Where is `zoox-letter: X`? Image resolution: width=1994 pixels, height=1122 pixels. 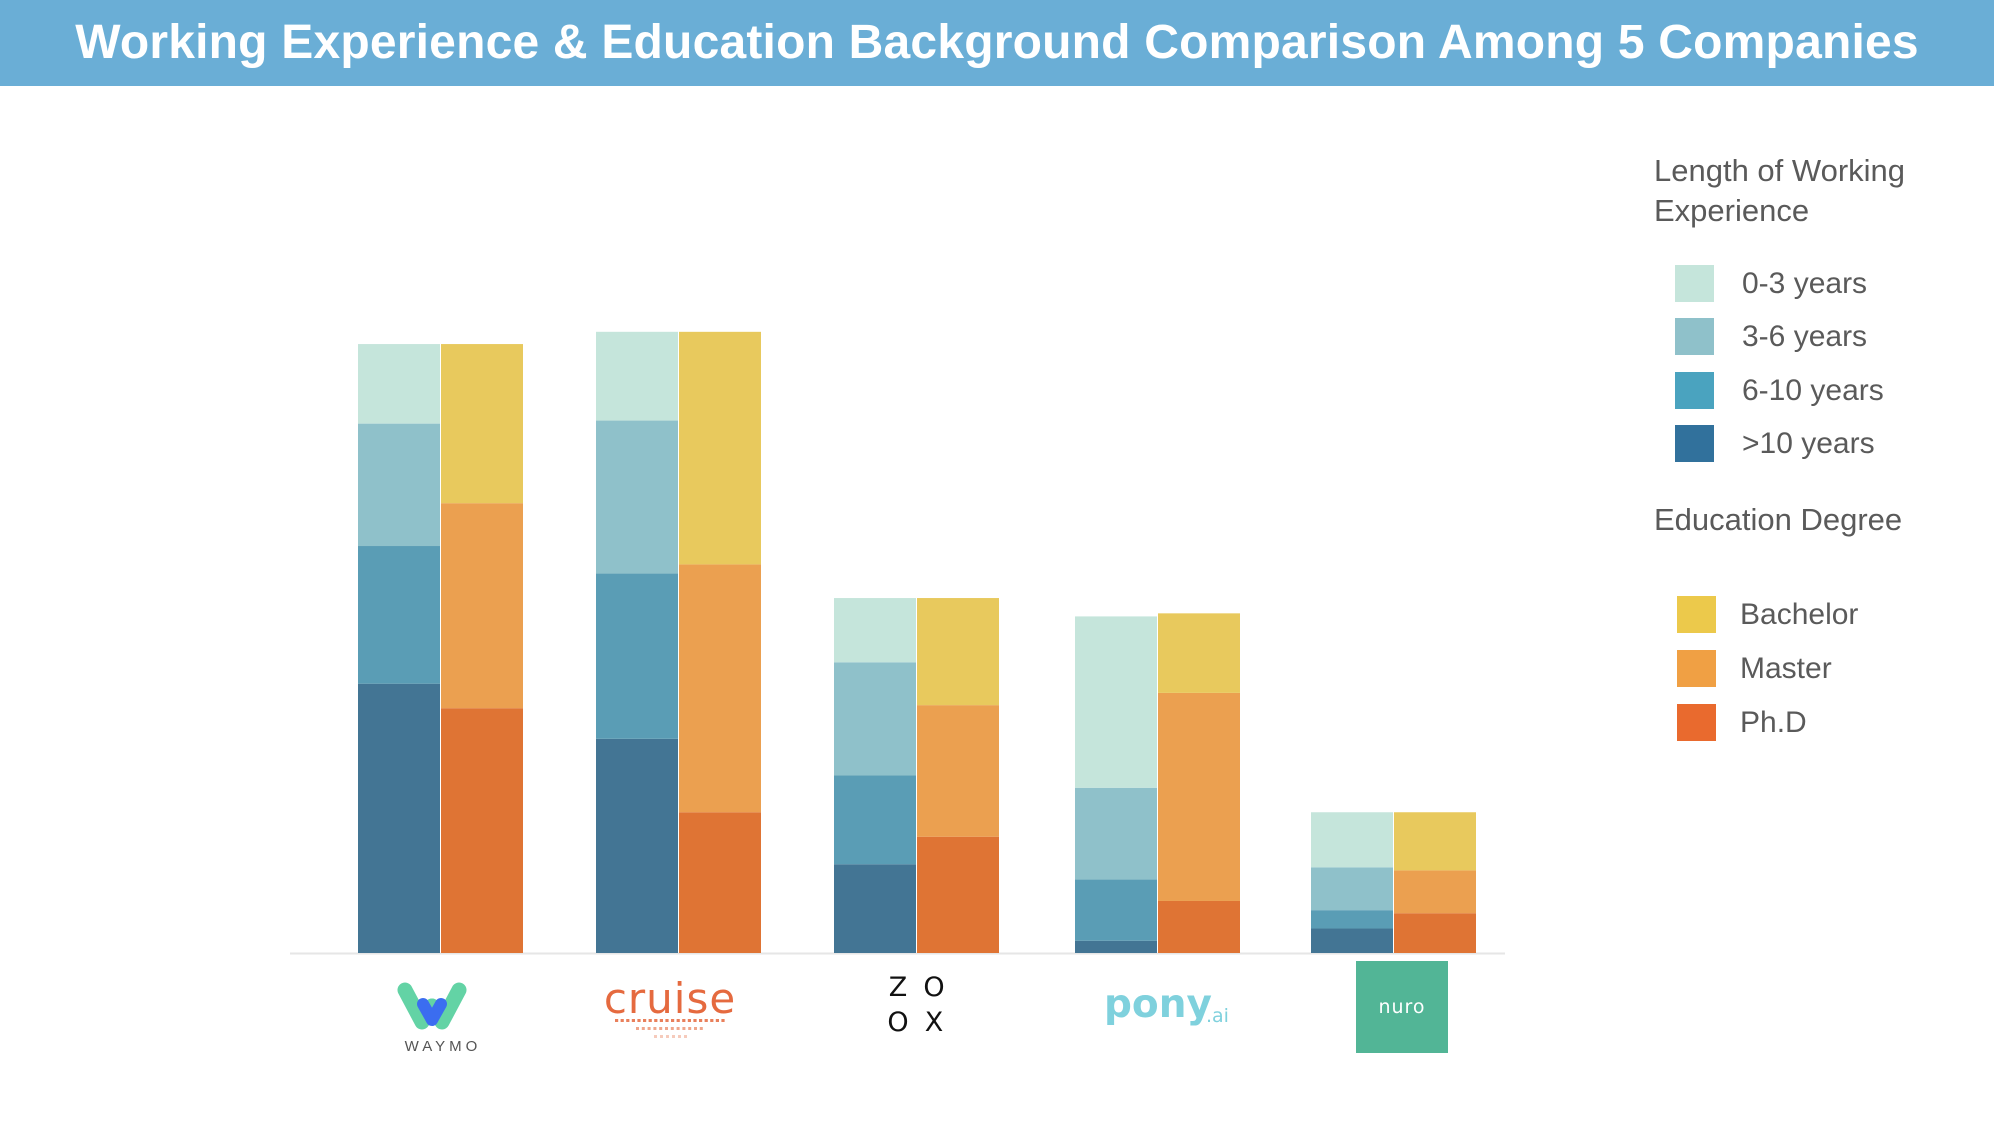 zoox-letter: X is located at coordinates (934, 1022).